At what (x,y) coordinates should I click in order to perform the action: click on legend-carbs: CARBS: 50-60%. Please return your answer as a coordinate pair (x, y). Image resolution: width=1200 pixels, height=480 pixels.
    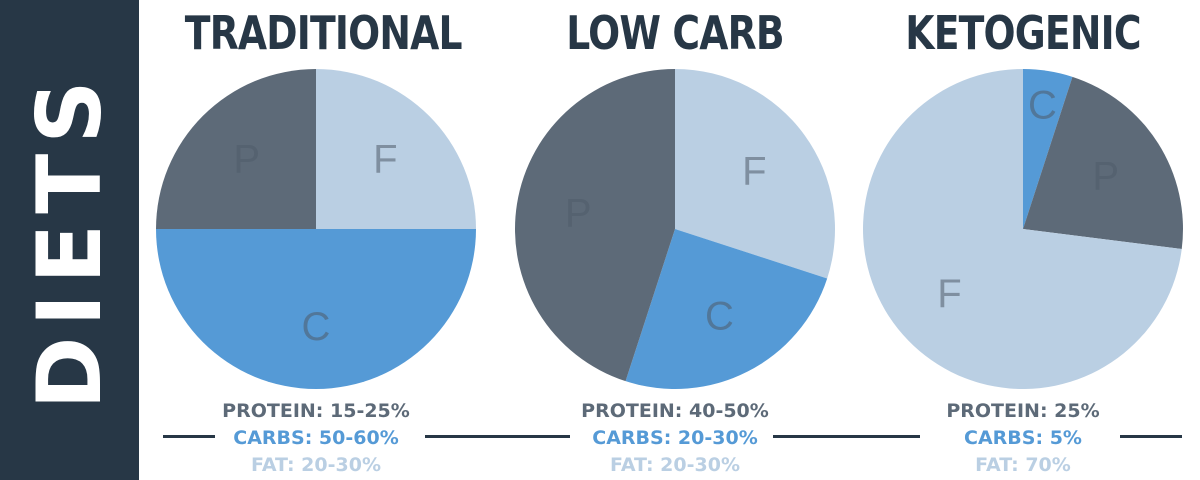
    Looking at the image, I should click on (316, 438).